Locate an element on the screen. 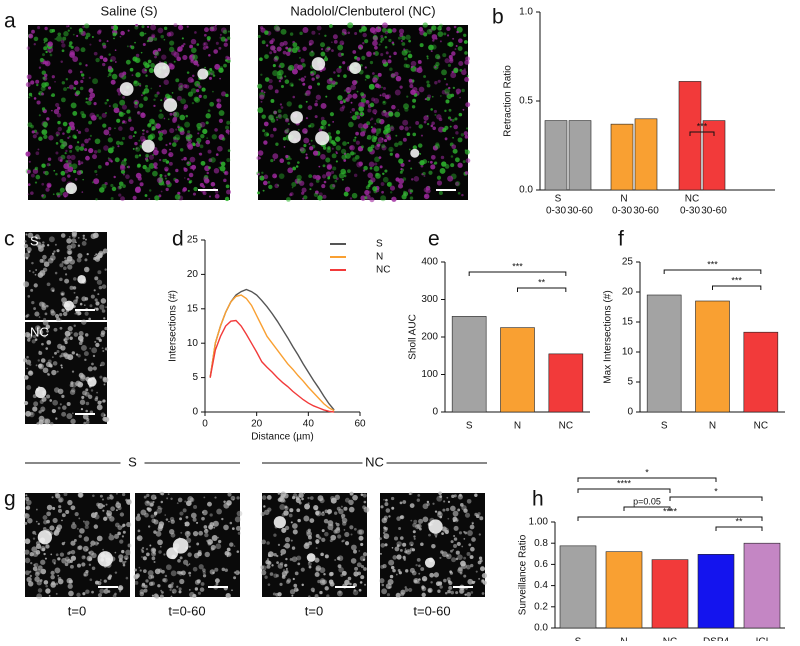 This screenshot has height=646, width=800. y-tick-label: 20 is located at coordinates (628, 292).